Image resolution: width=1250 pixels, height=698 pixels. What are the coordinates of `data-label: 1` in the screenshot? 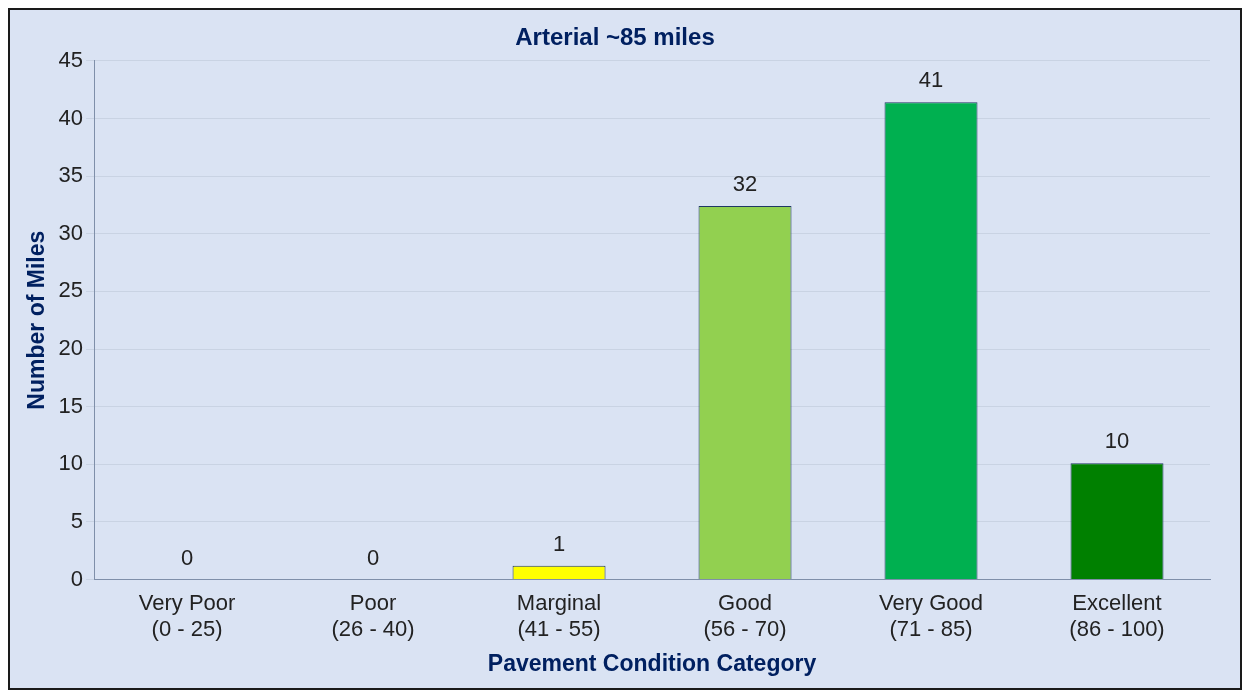 It's located at (559, 543).